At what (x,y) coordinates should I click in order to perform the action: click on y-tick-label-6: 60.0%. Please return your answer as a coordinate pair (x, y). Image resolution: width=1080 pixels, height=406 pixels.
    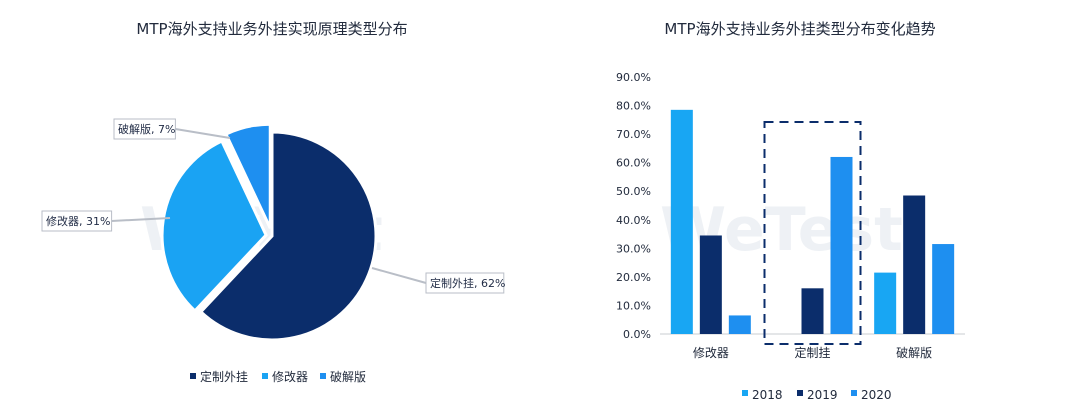
    Looking at the image, I should click on (633, 163).